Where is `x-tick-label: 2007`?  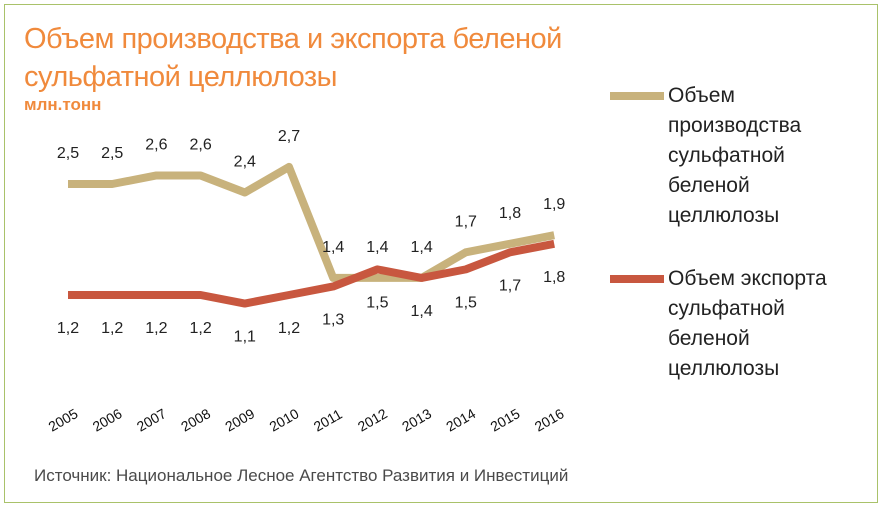 x-tick-label: 2007 is located at coordinates (151, 420).